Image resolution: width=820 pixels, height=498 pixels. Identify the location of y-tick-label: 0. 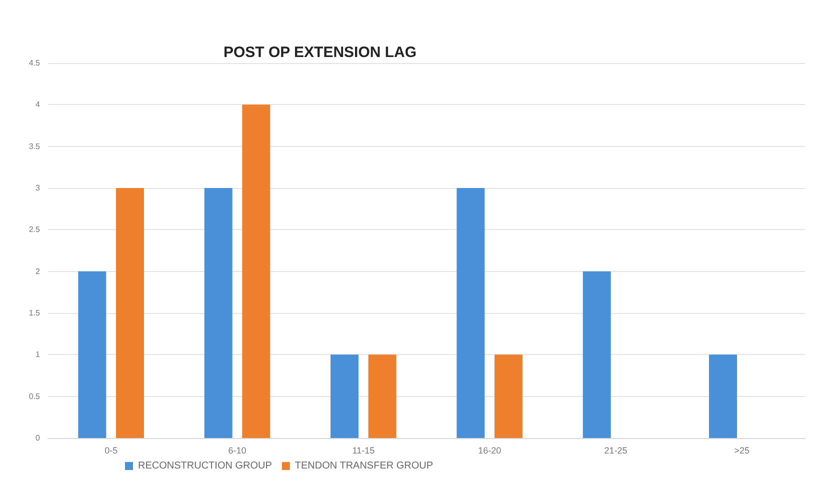
(38, 438).